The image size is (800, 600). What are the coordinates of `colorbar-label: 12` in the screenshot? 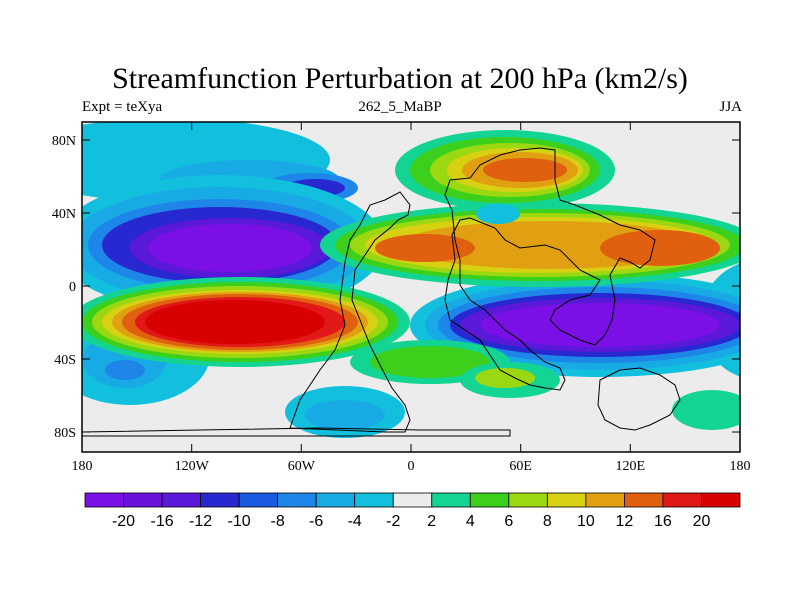 It's located at (625, 521).